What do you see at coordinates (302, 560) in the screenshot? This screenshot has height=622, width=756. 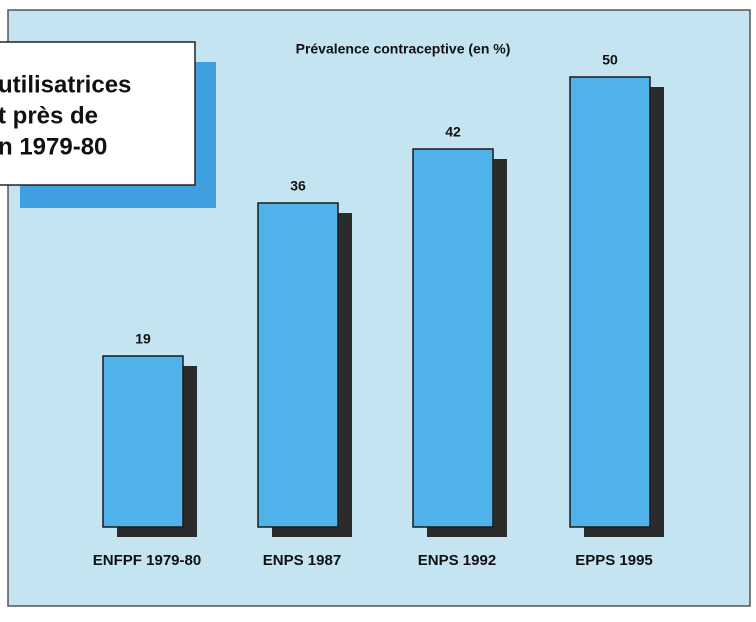 I see `x-tick-label: ENPS 1987` at bounding box center [302, 560].